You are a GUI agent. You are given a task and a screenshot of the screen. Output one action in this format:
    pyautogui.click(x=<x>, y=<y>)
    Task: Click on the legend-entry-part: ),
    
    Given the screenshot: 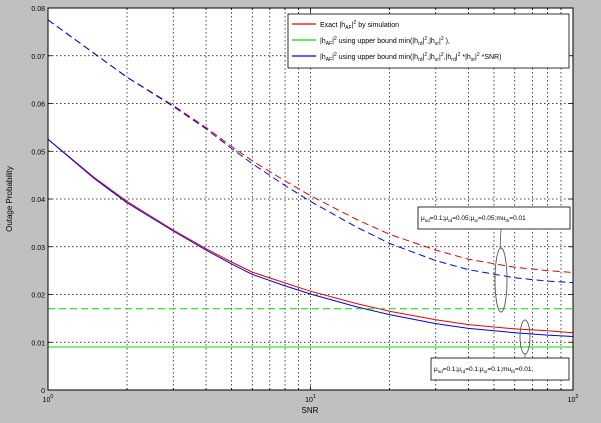 What is the action you would take?
    pyautogui.click(x=447, y=41)
    